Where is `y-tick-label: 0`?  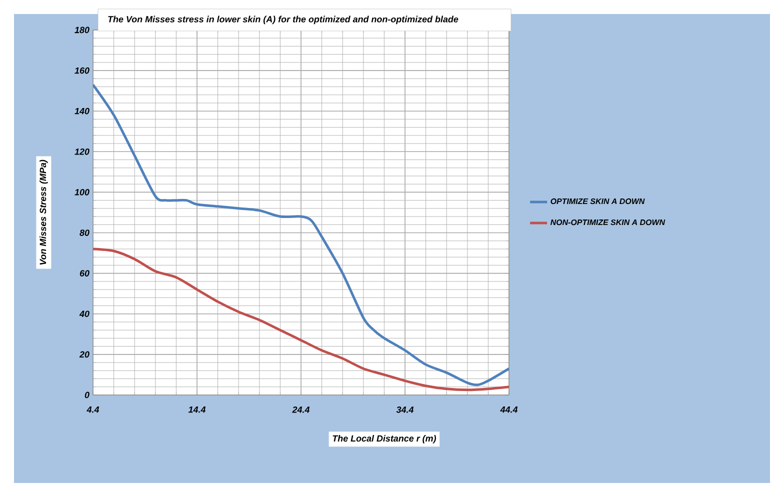
y-tick-label: 0 is located at coordinates (87, 395).